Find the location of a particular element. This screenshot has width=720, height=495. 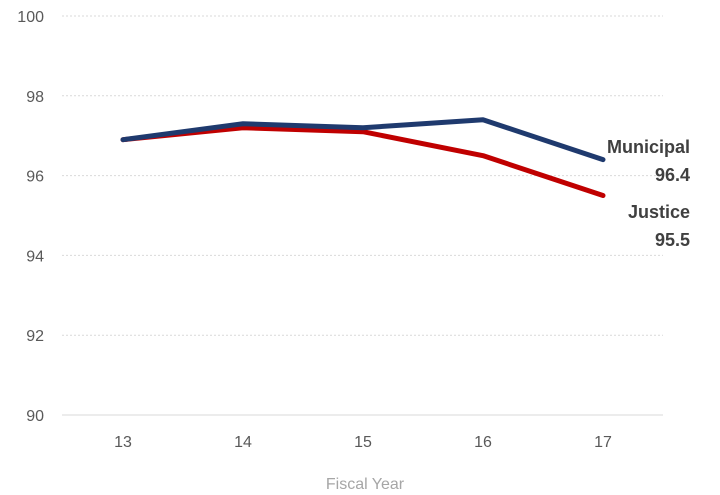

series-end-labels: Municipal 96.4 Justice 95.5 is located at coordinates (648, 193).